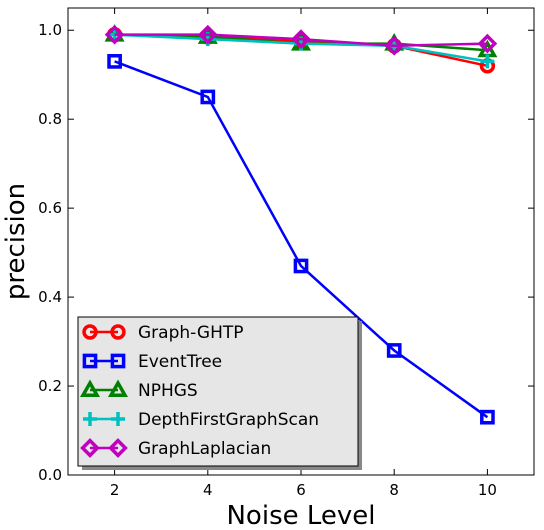 The width and height of the screenshot is (544, 530). I want to click on series-line-graphlaplacian, so click(301, 40).